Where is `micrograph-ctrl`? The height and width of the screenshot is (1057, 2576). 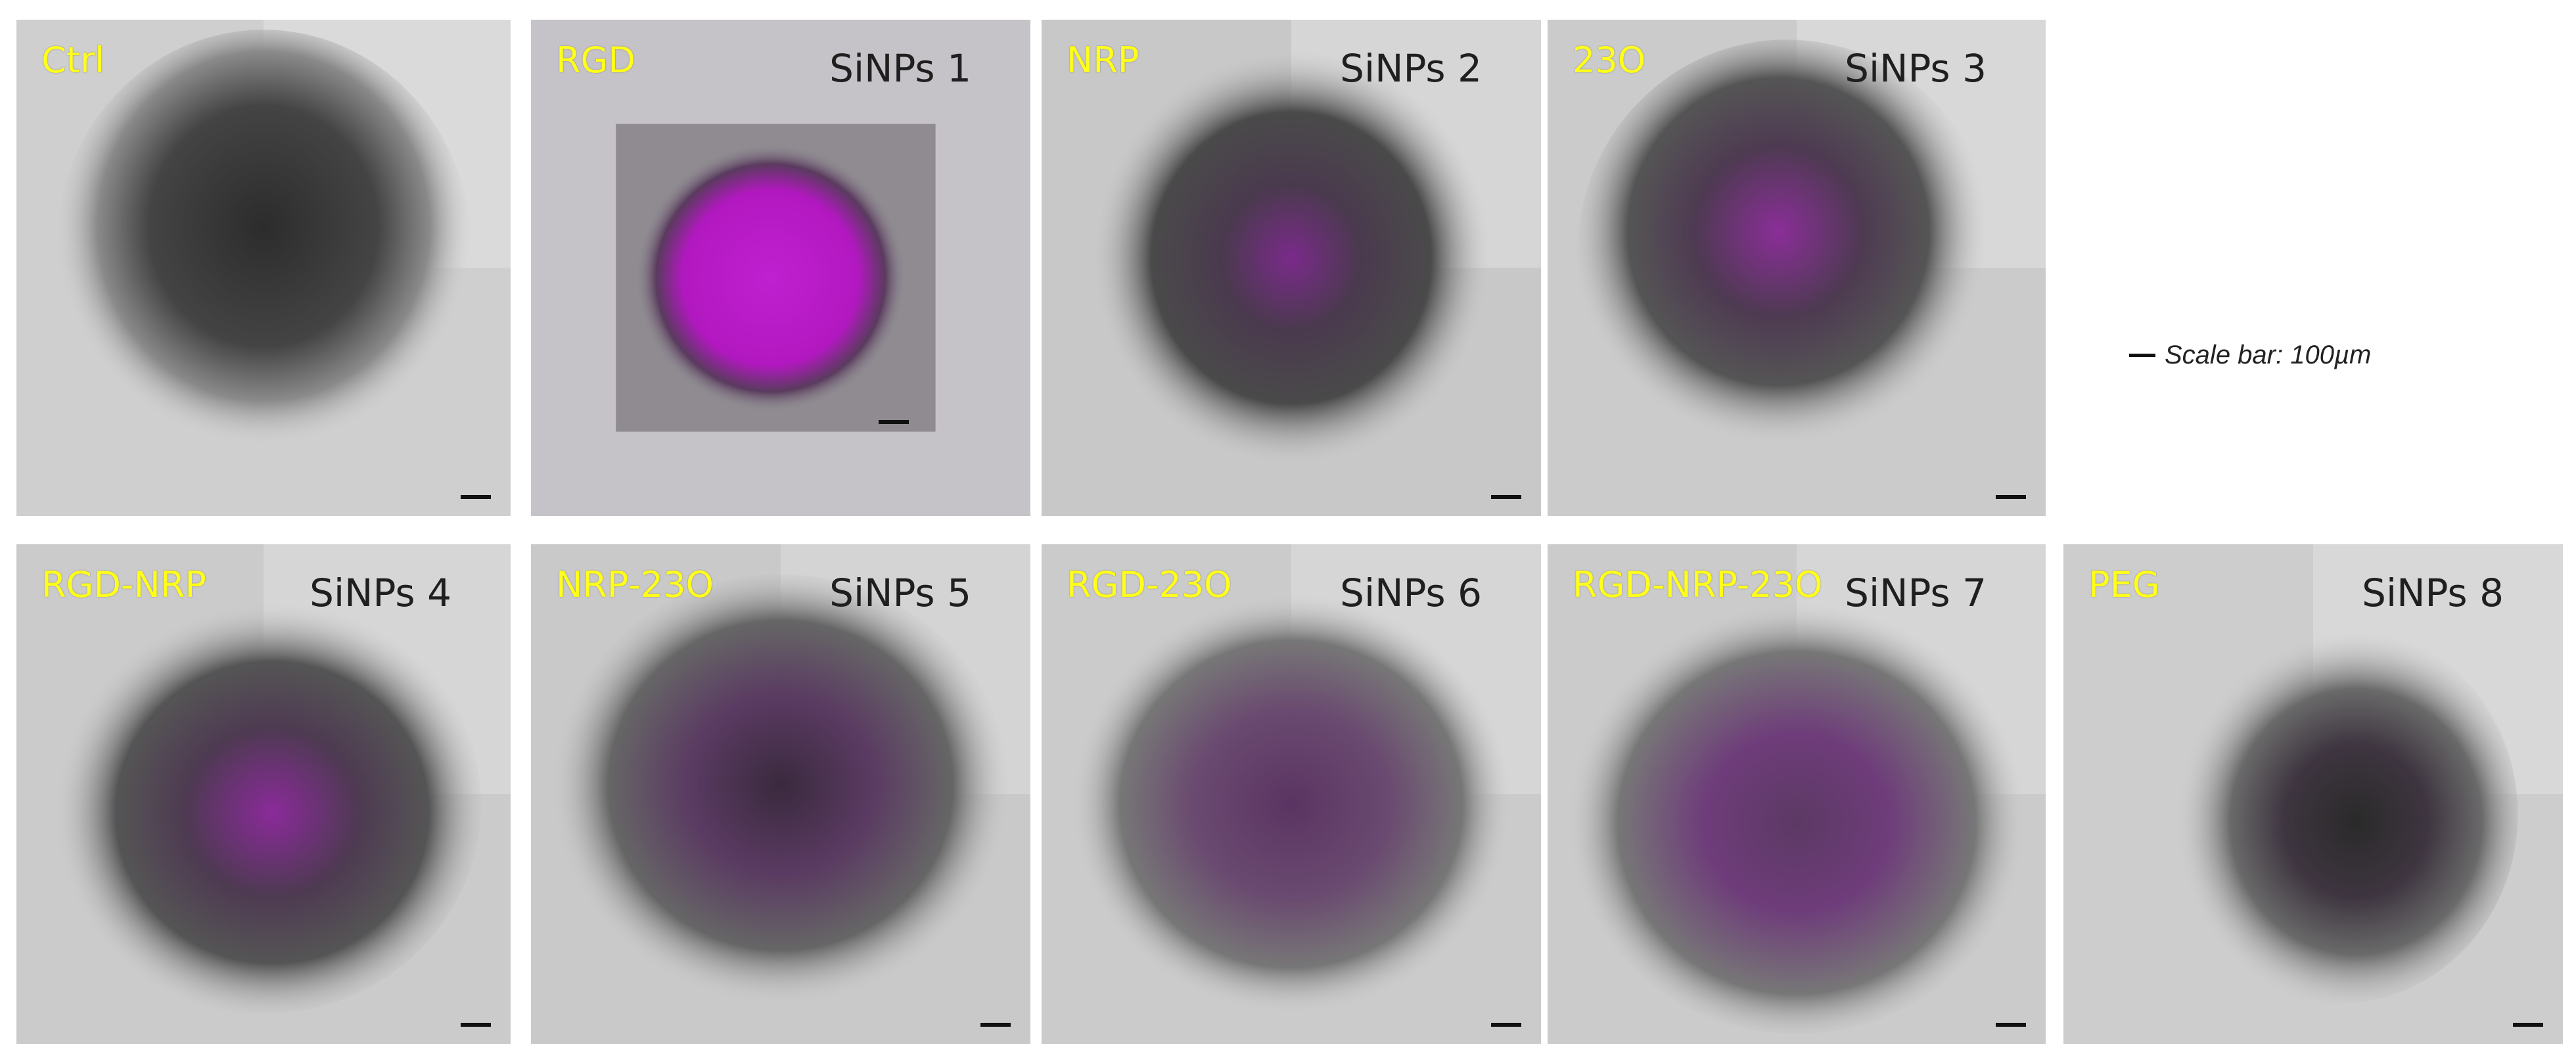 micrograph-ctrl is located at coordinates (263, 268).